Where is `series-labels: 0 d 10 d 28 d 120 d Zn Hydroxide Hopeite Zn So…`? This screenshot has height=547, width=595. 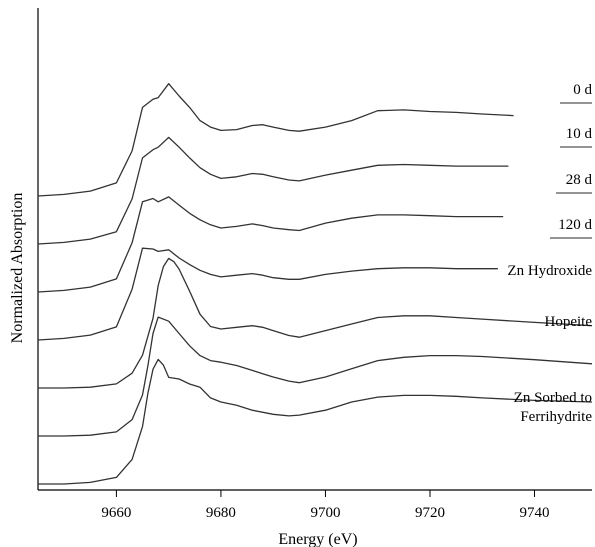
series-labels: 0 d 10 d 28 d 120 d Zn Hydroxide Hopeite Zn So… is located at coordinates (549, 253).